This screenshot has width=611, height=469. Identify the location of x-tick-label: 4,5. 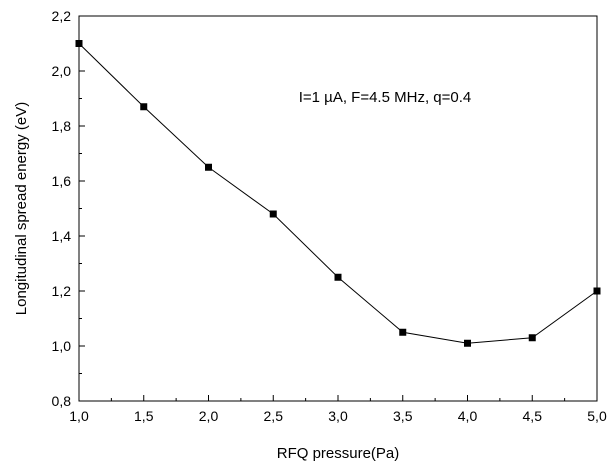
(533, 416).